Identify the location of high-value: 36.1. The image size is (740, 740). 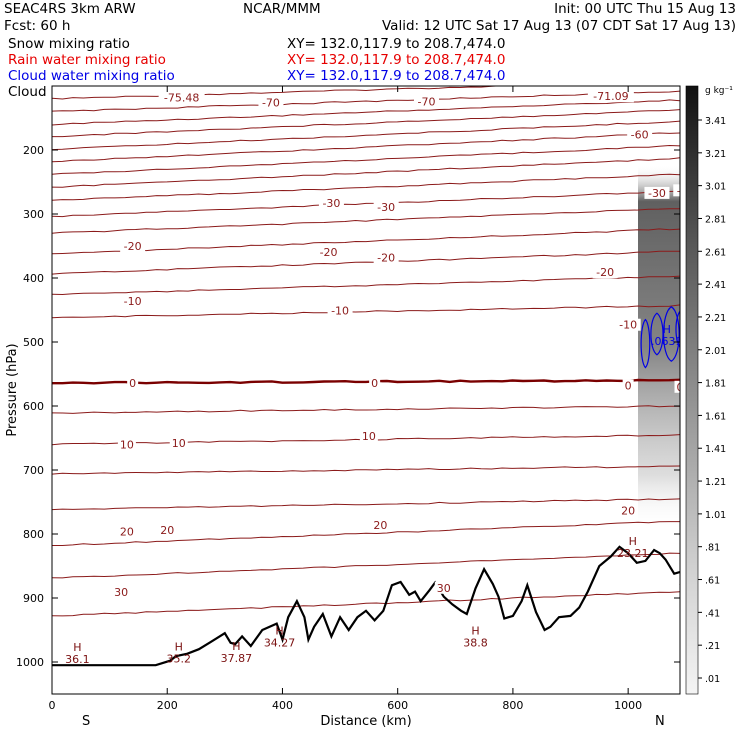
(77, 659).